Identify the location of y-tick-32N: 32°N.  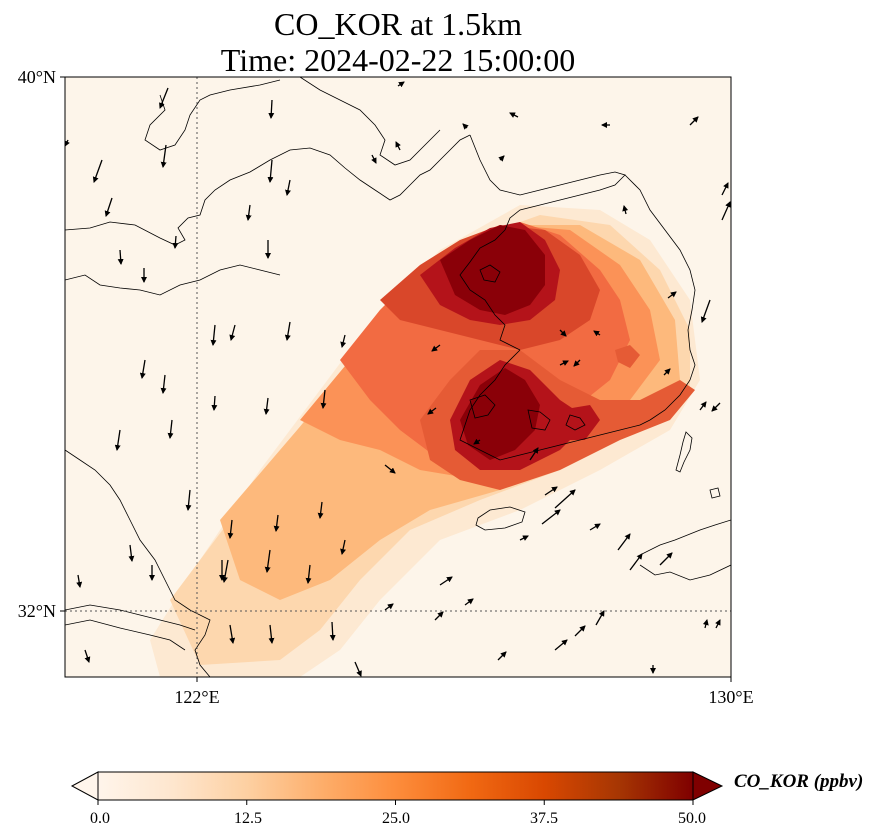
(37, 611).